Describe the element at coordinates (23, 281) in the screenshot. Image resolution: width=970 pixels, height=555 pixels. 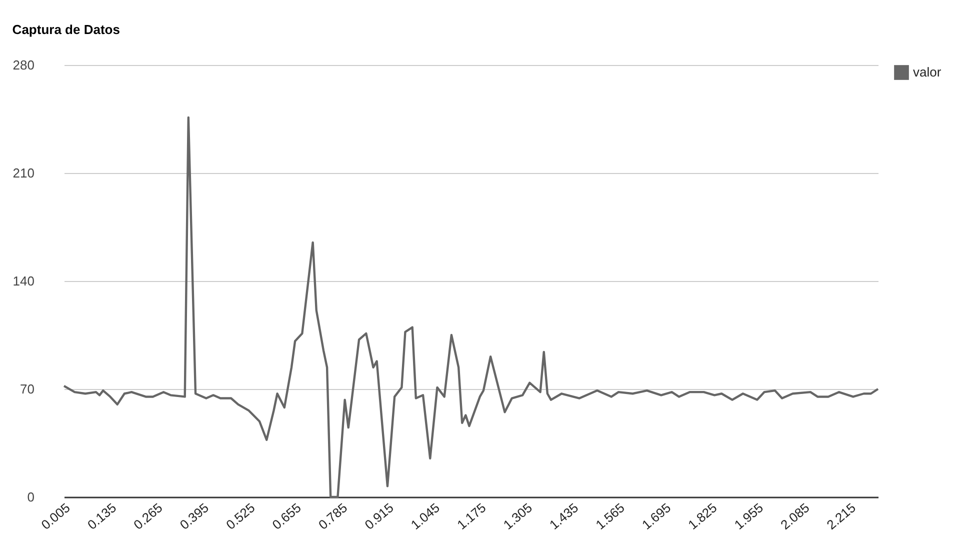
I see `y-tick-label: 140` at that location.